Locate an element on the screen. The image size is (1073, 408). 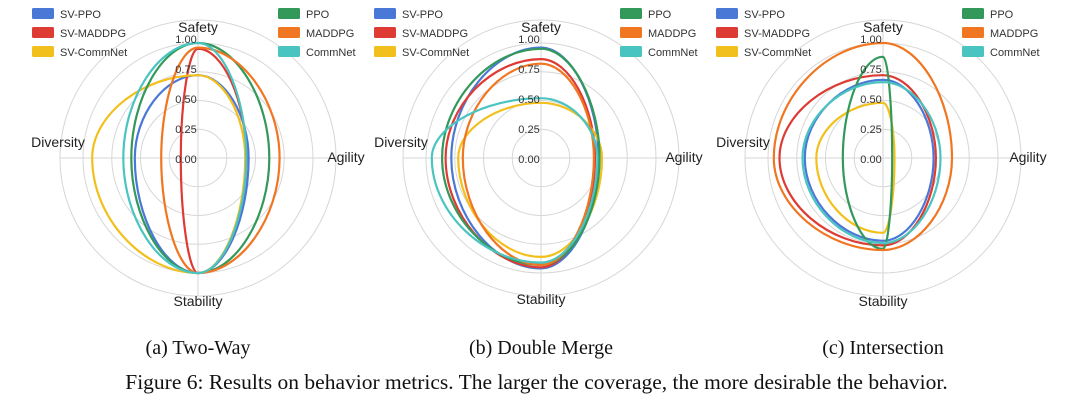
series-ppo-curve is located at coordinates (867, 152).